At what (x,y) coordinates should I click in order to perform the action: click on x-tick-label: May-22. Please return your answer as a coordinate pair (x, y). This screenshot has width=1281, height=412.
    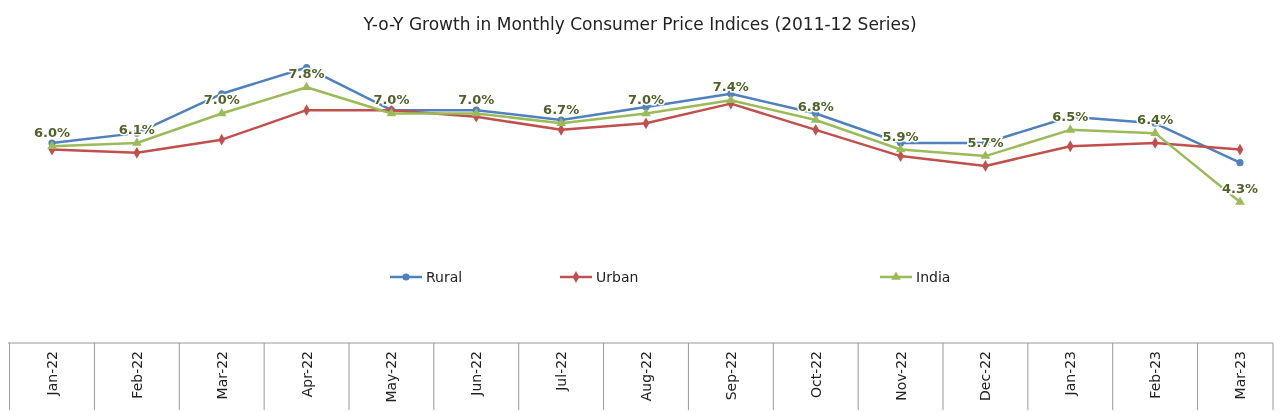
    Looking at the image, I should click on (391, 377).